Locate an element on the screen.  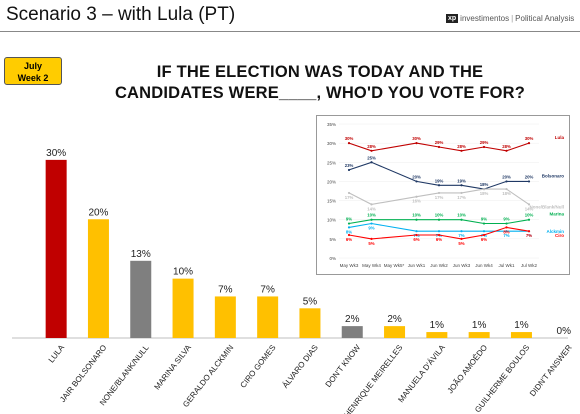
inset-series-label-alckmin: Alckmin is located at coordinates (555, 231).